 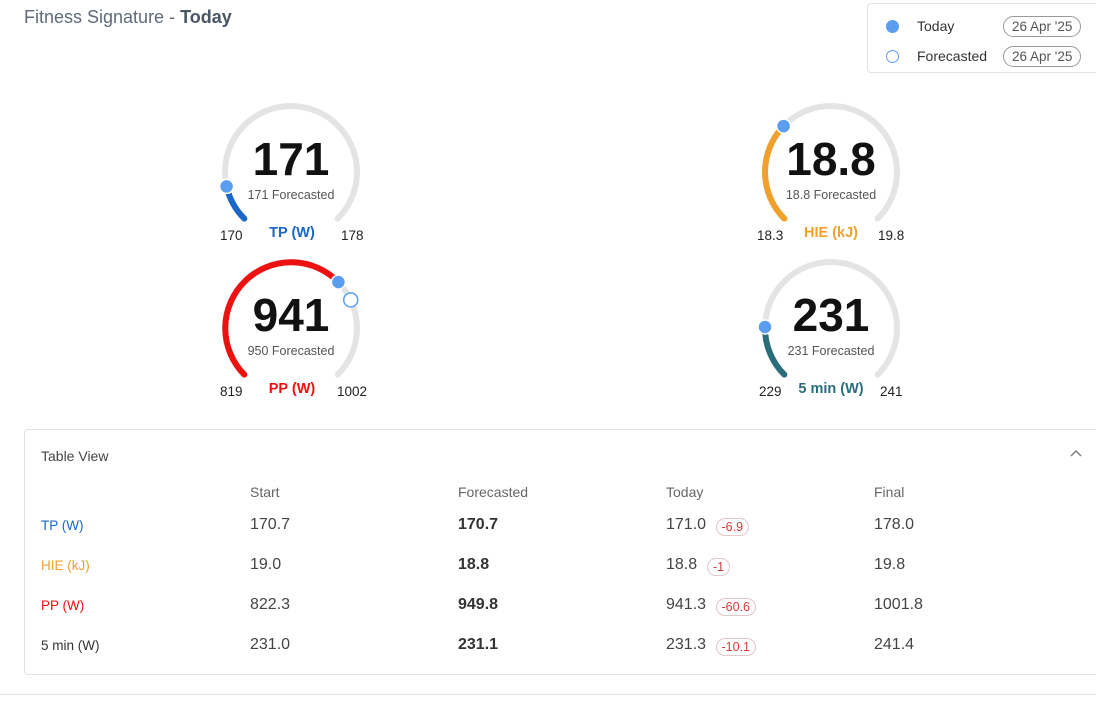 What do you see at coordinates (291, 195) in the screenshot?
I see `tp-forecast: 171 Forecasted` at bounding box center [291, 195].